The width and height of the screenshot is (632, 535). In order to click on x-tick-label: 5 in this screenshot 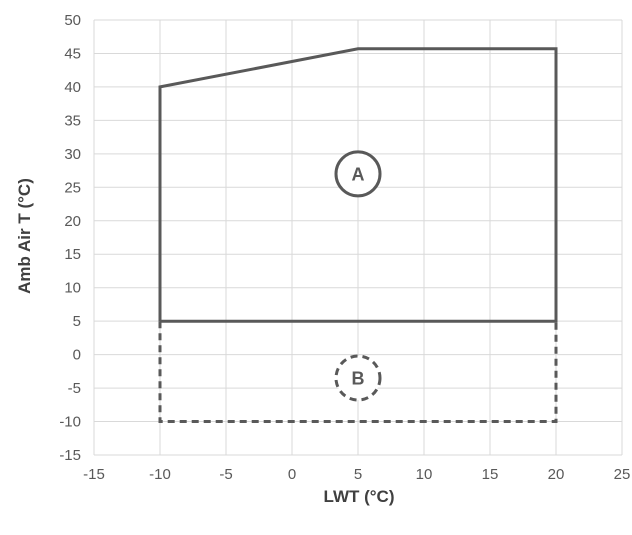, I will do `click(358, 474)`.